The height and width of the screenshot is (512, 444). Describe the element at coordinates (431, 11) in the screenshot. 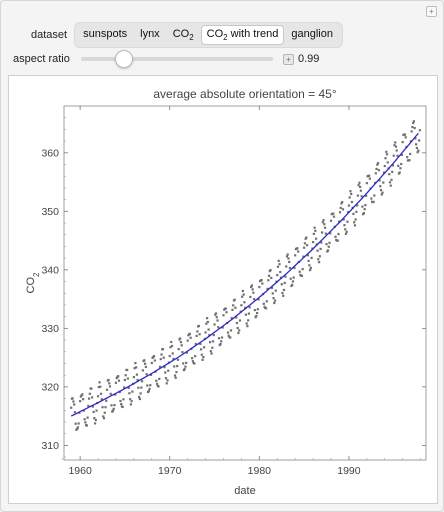

I see `expand-plus-icon: +` at that location.